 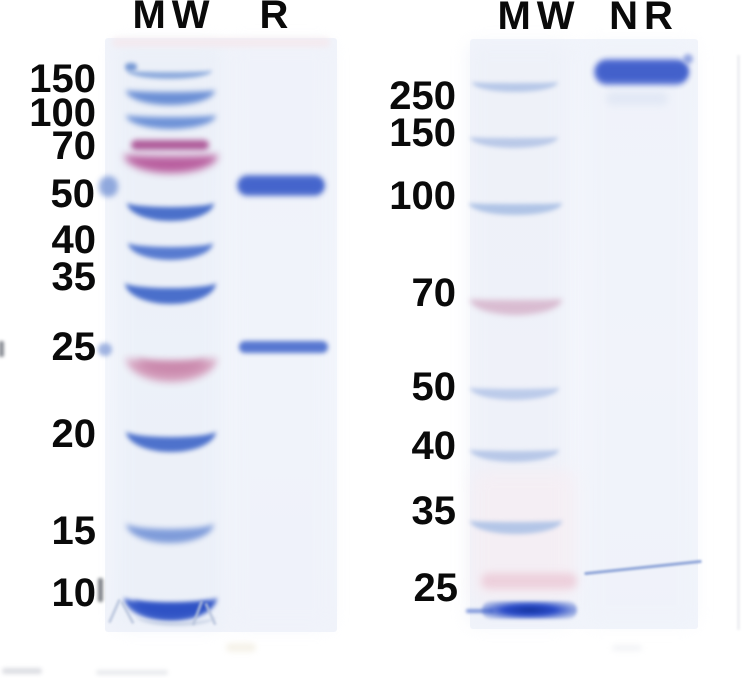 I want to click on bottom-dot-faint, so click(x=241, y=647).